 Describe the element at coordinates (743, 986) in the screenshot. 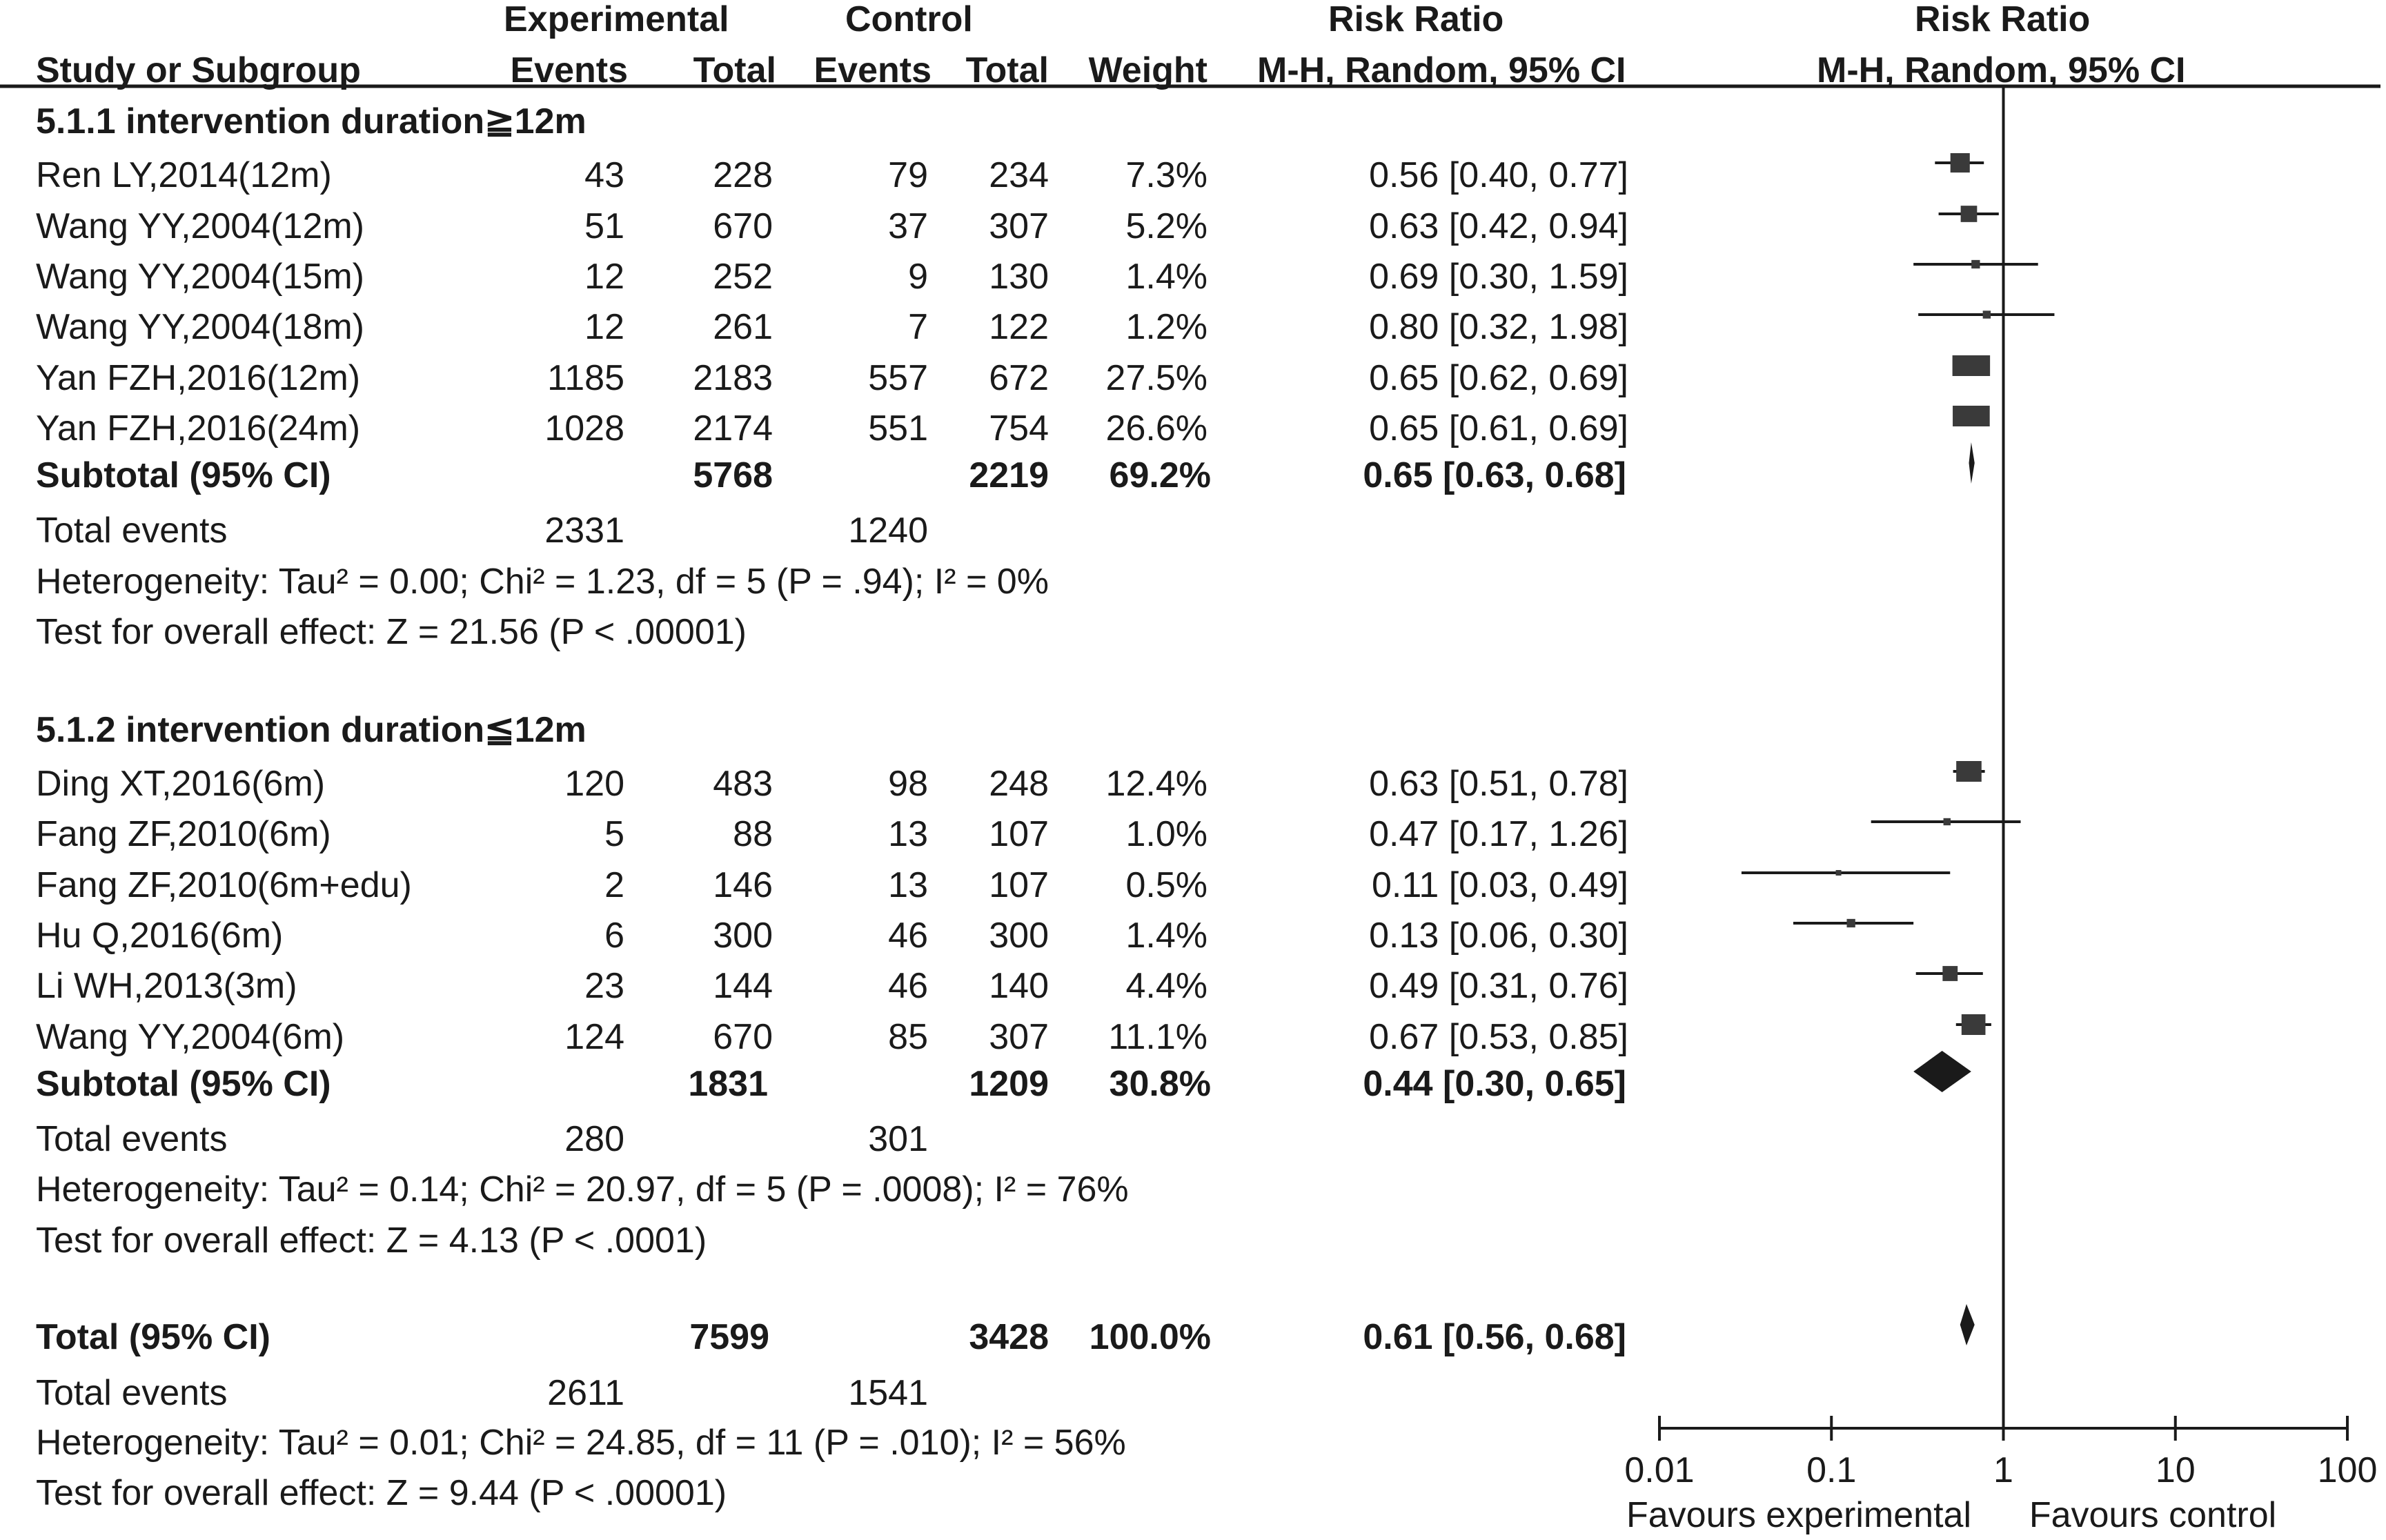

I see `exp-total: 144` at that location.